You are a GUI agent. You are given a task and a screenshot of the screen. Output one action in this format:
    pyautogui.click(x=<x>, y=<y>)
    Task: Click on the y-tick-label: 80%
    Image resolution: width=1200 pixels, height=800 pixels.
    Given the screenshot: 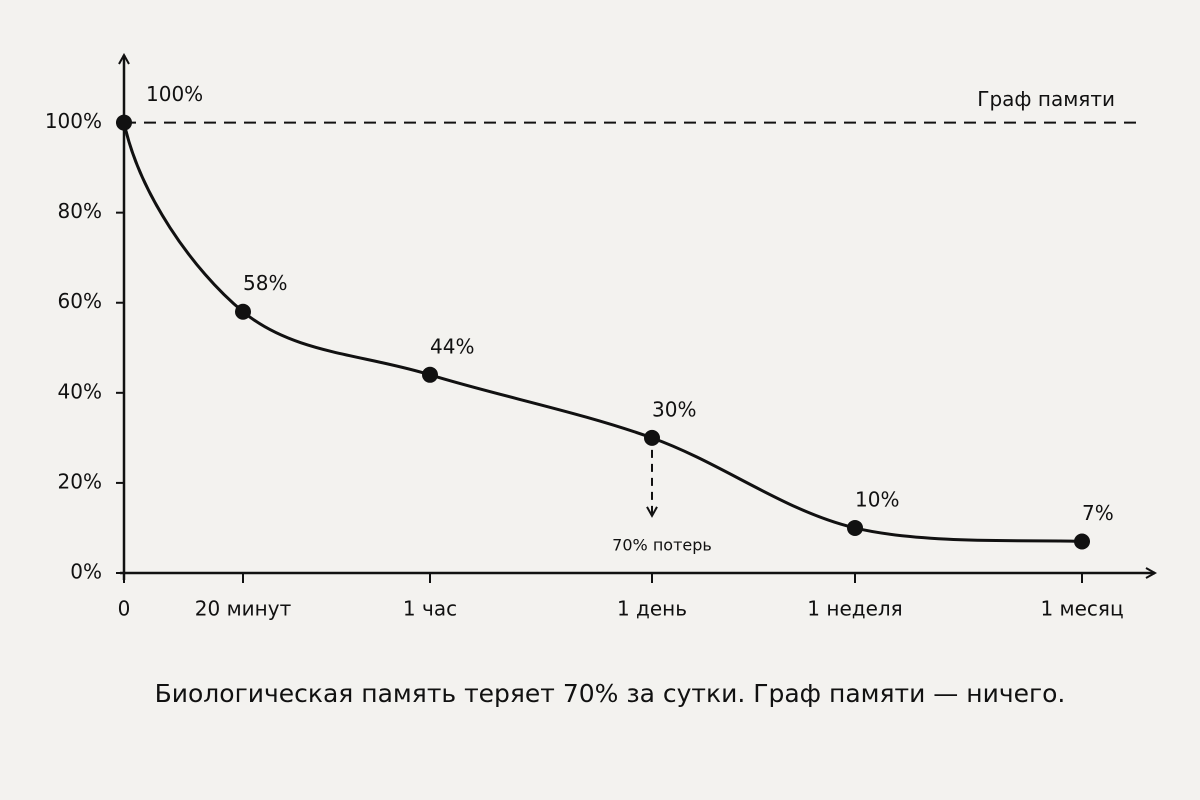 What is the action you would take?
    pyautogui.click(x=80, y=211)
    